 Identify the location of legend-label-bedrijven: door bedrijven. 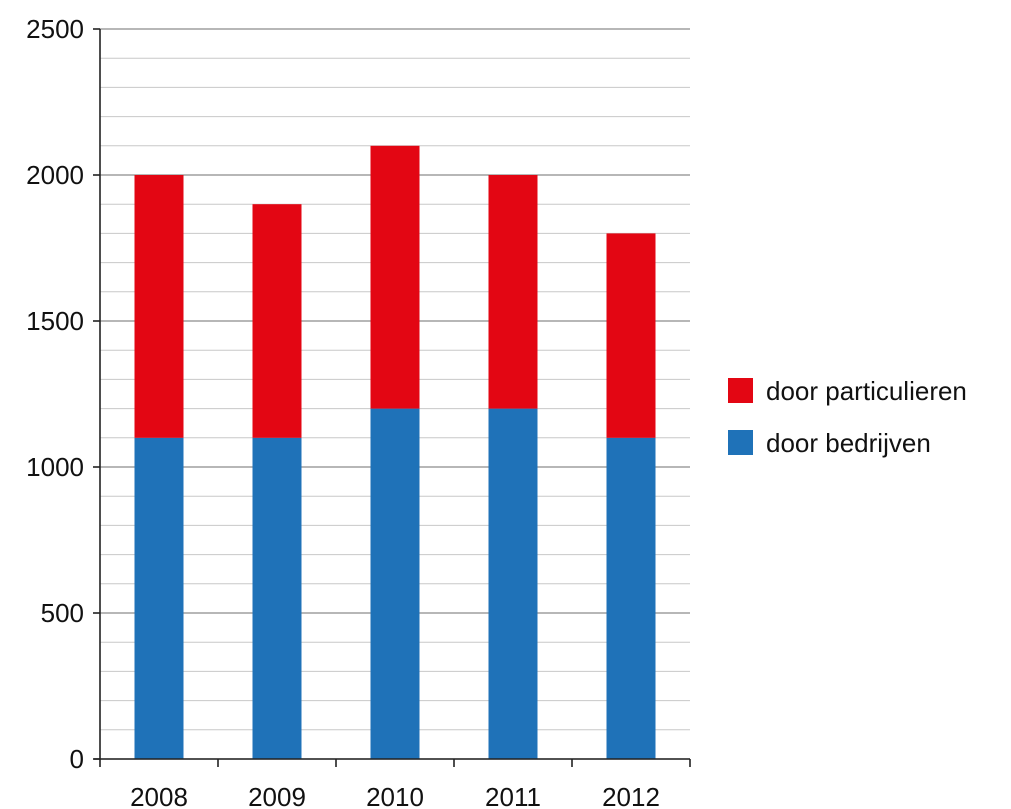
(848, 443).